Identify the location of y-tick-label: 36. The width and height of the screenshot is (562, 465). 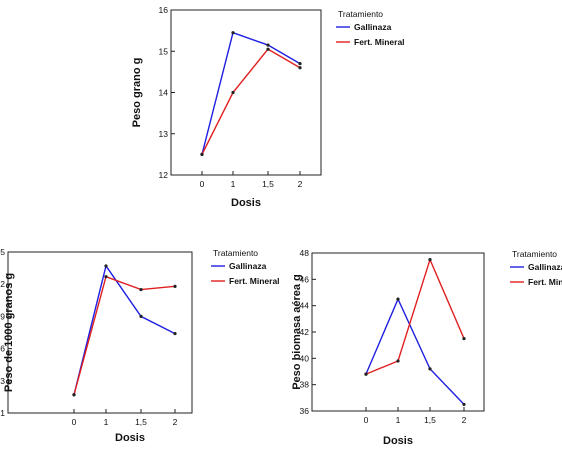
(305, 411).